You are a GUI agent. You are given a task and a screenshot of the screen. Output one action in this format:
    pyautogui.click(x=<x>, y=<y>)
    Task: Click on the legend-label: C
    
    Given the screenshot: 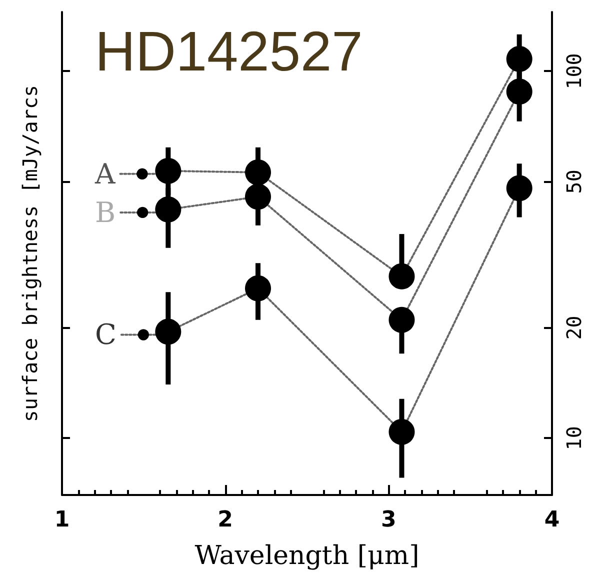 What is the action you would take?
    pyautogui.click(x=105, y=335)
    